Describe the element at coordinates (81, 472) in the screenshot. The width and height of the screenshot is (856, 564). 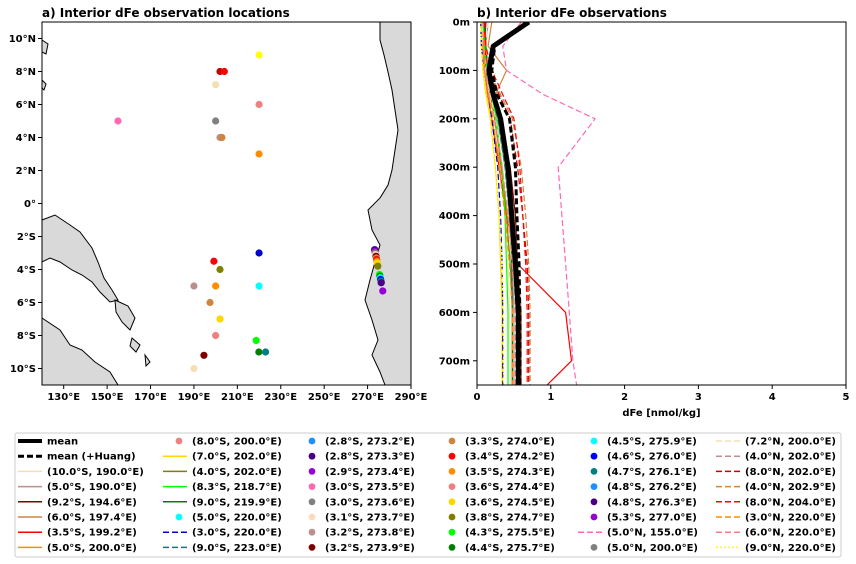
I see `legend-item: (10.0°S, 190.0°E)` at that location.